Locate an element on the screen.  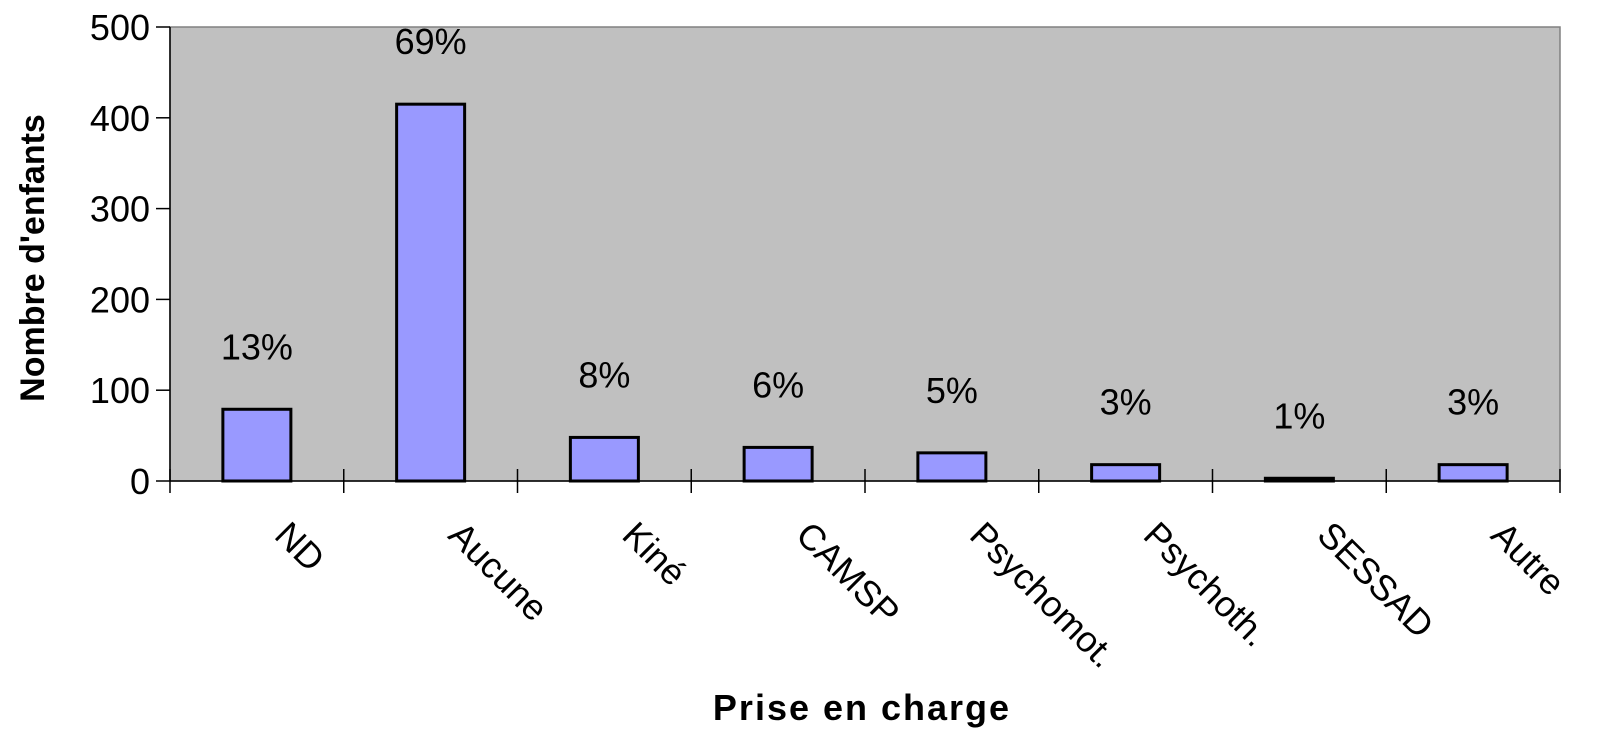
y-tick-label: 300 is located at coordinates (120, 209).